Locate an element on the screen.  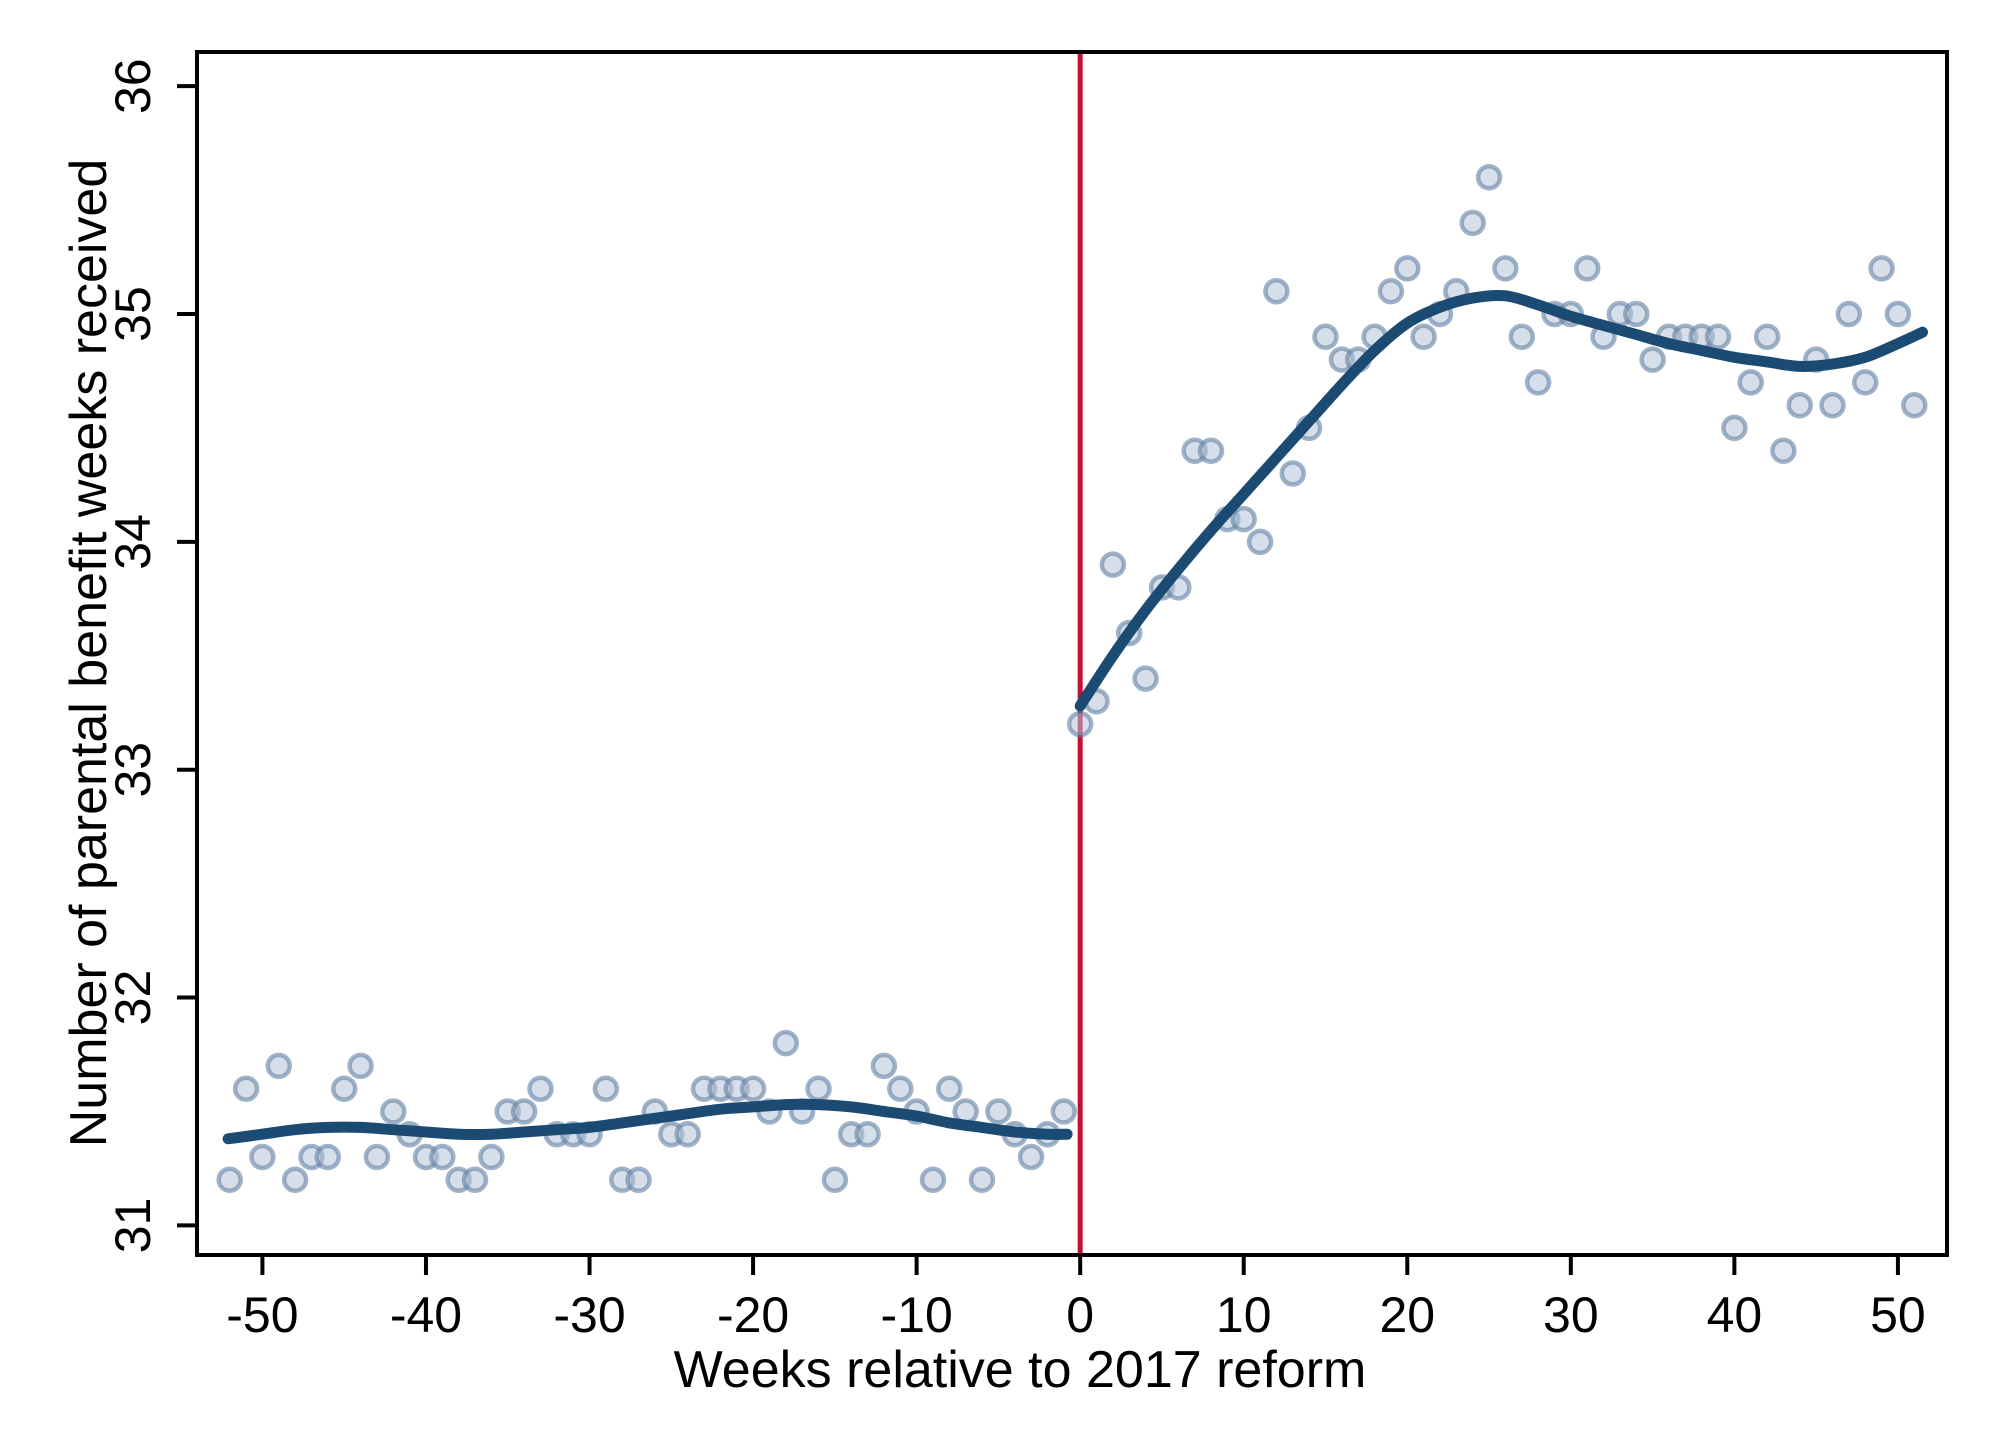
post-reform-fit-line is located at coordinates (1501, 500).